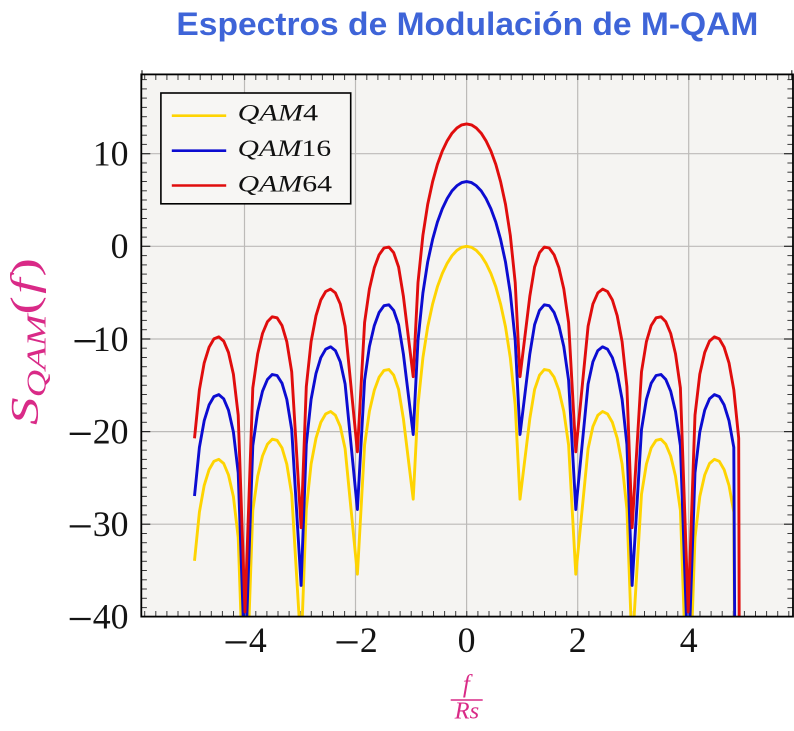 This screenshot has width=794, height=731. What do you see at coordinates (467, 711) in the screenshot?
I see `svg-text: Rs` at bounding box center [467, 711].